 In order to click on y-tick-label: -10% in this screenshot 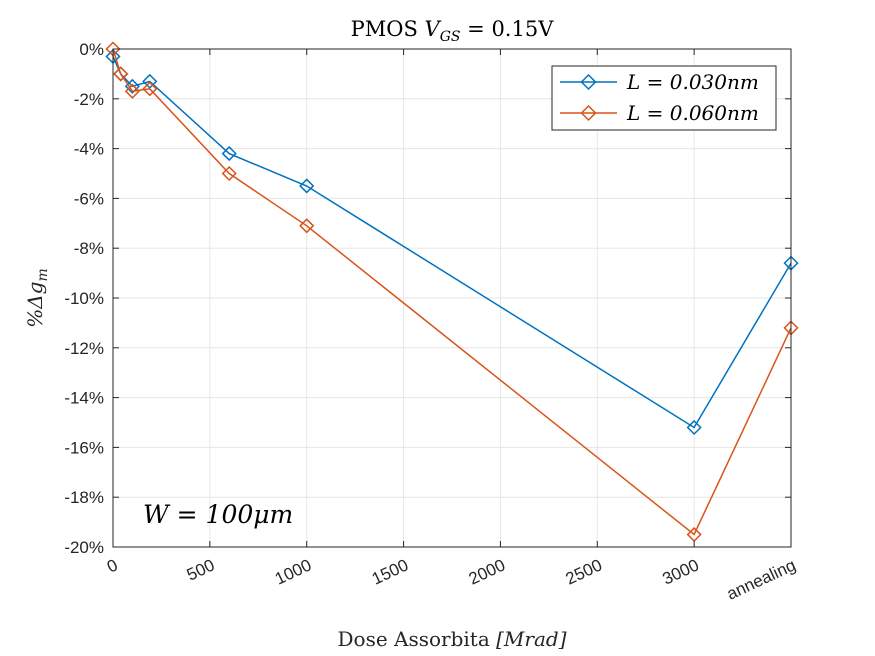, I will do `click(84, 298)`.